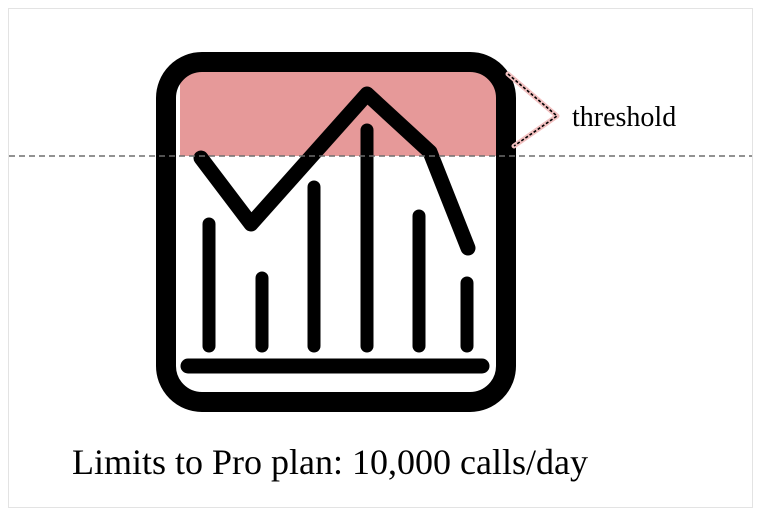 The height and width of the screenshot is (516, 761). Describe the element at coordinates (334, 171) in the screenshot. I see `icon-trend-line` at that location.